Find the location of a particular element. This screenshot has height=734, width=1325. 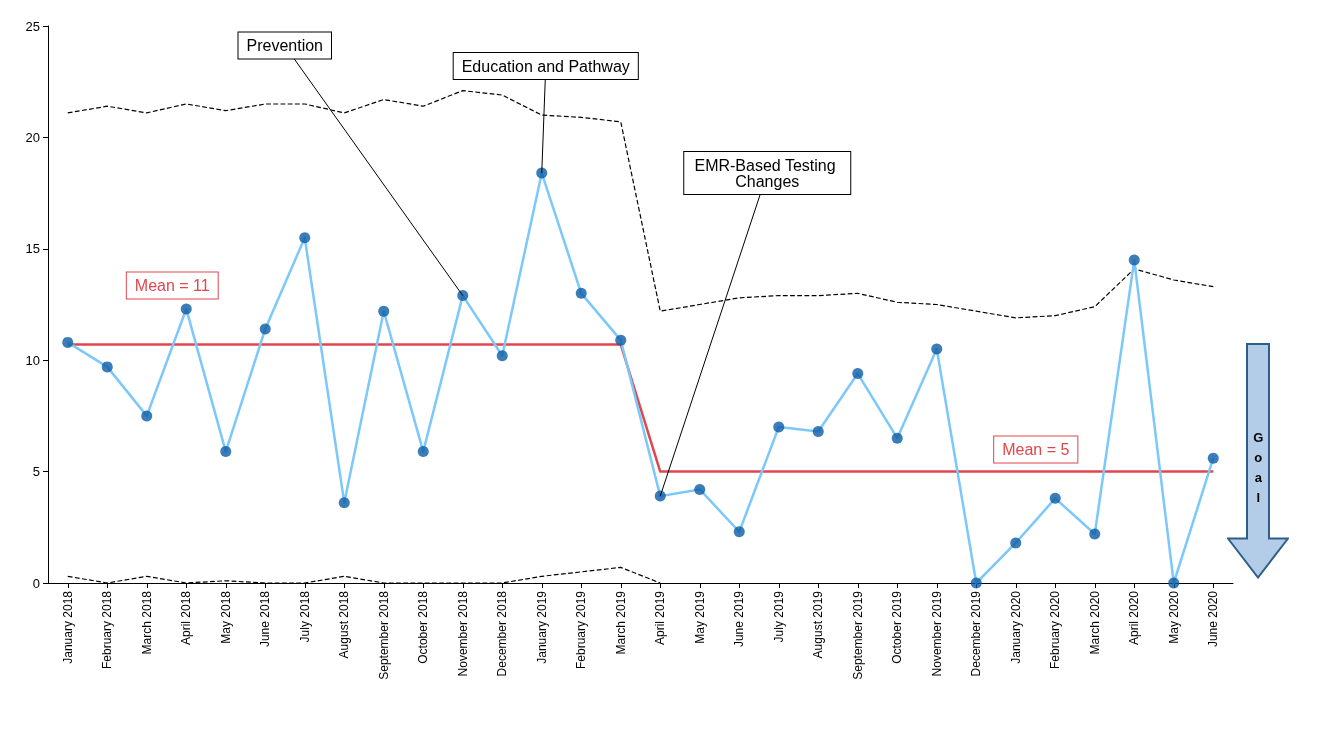

annotation: EMR-Based Testing Changes is located at coordinates (767, 173).